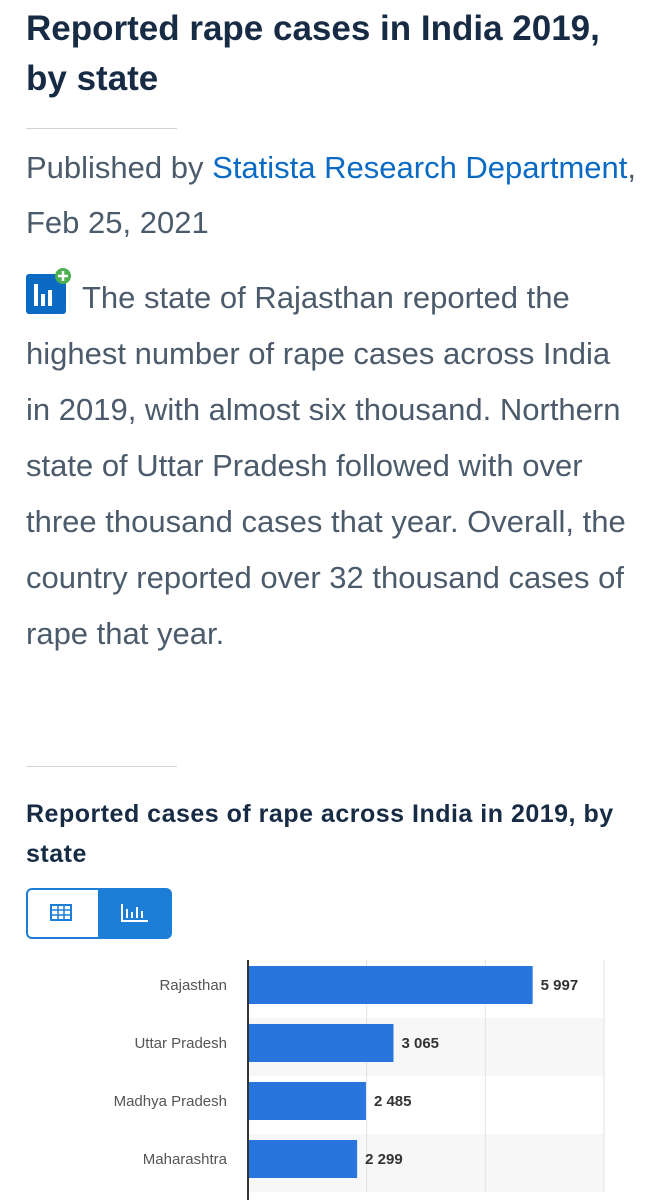  I want to click on view-toggle, so click(99, 913).